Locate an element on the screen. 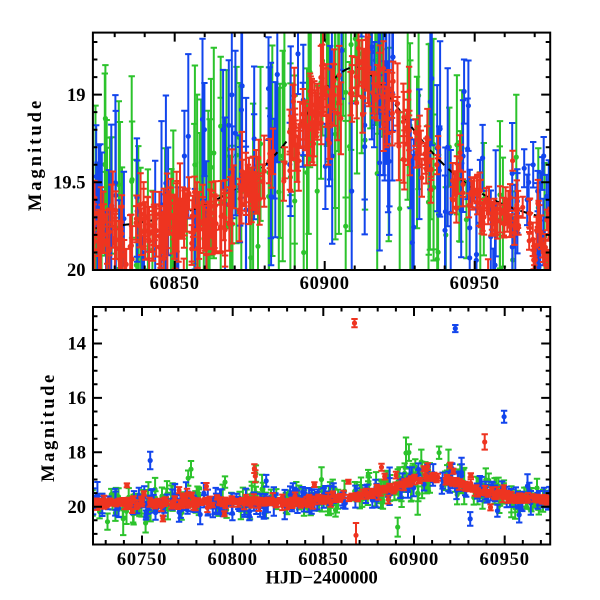 This screenshot has width=600, height=600. svg-text: 60750 is located at coordinates (142, 560).